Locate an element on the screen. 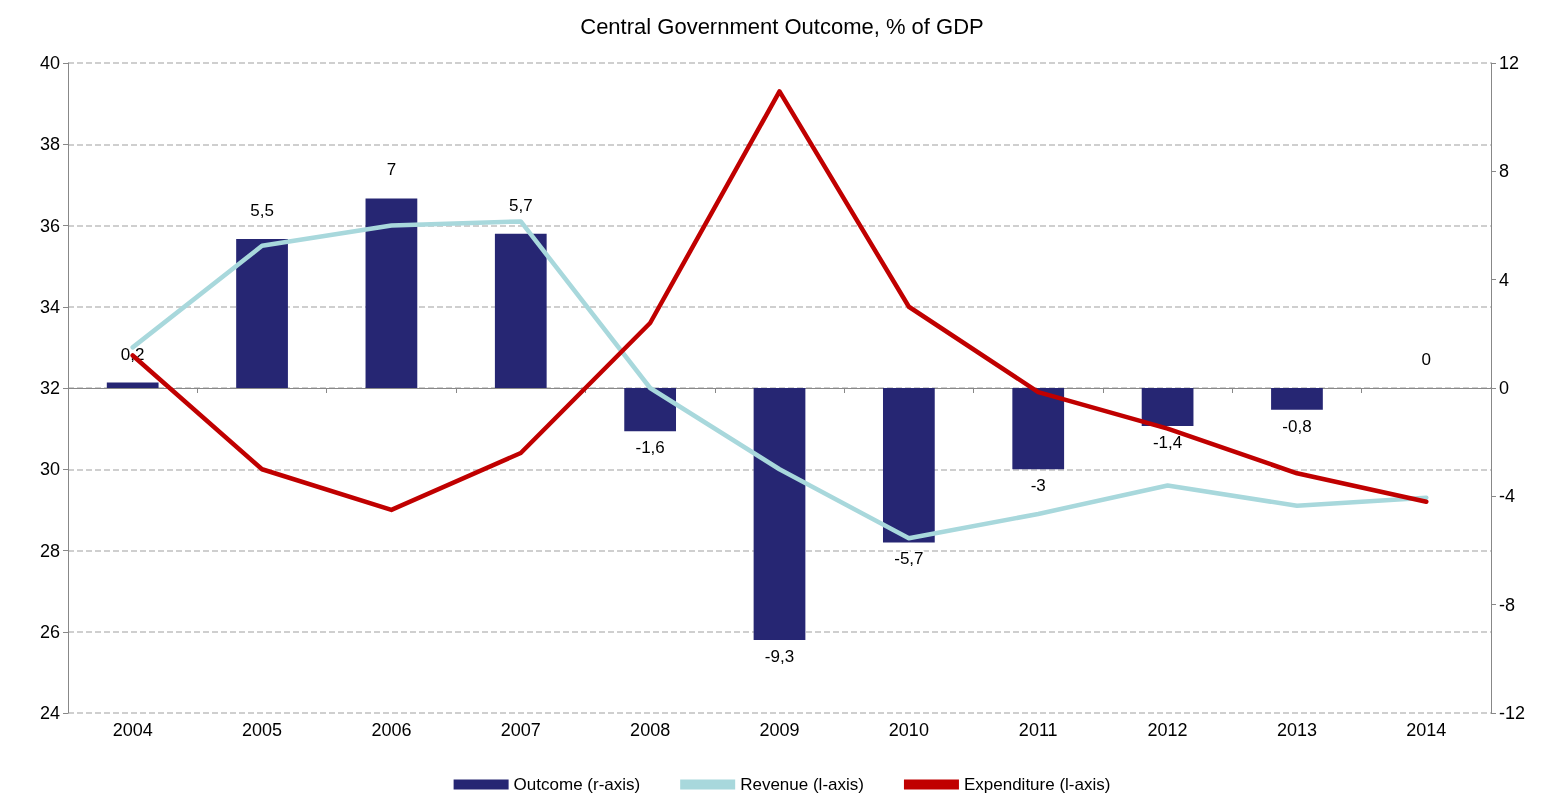 The width and height of the screenshot is (1564, 807). y-tick-label: 26 is located at coordinates (49, 631).